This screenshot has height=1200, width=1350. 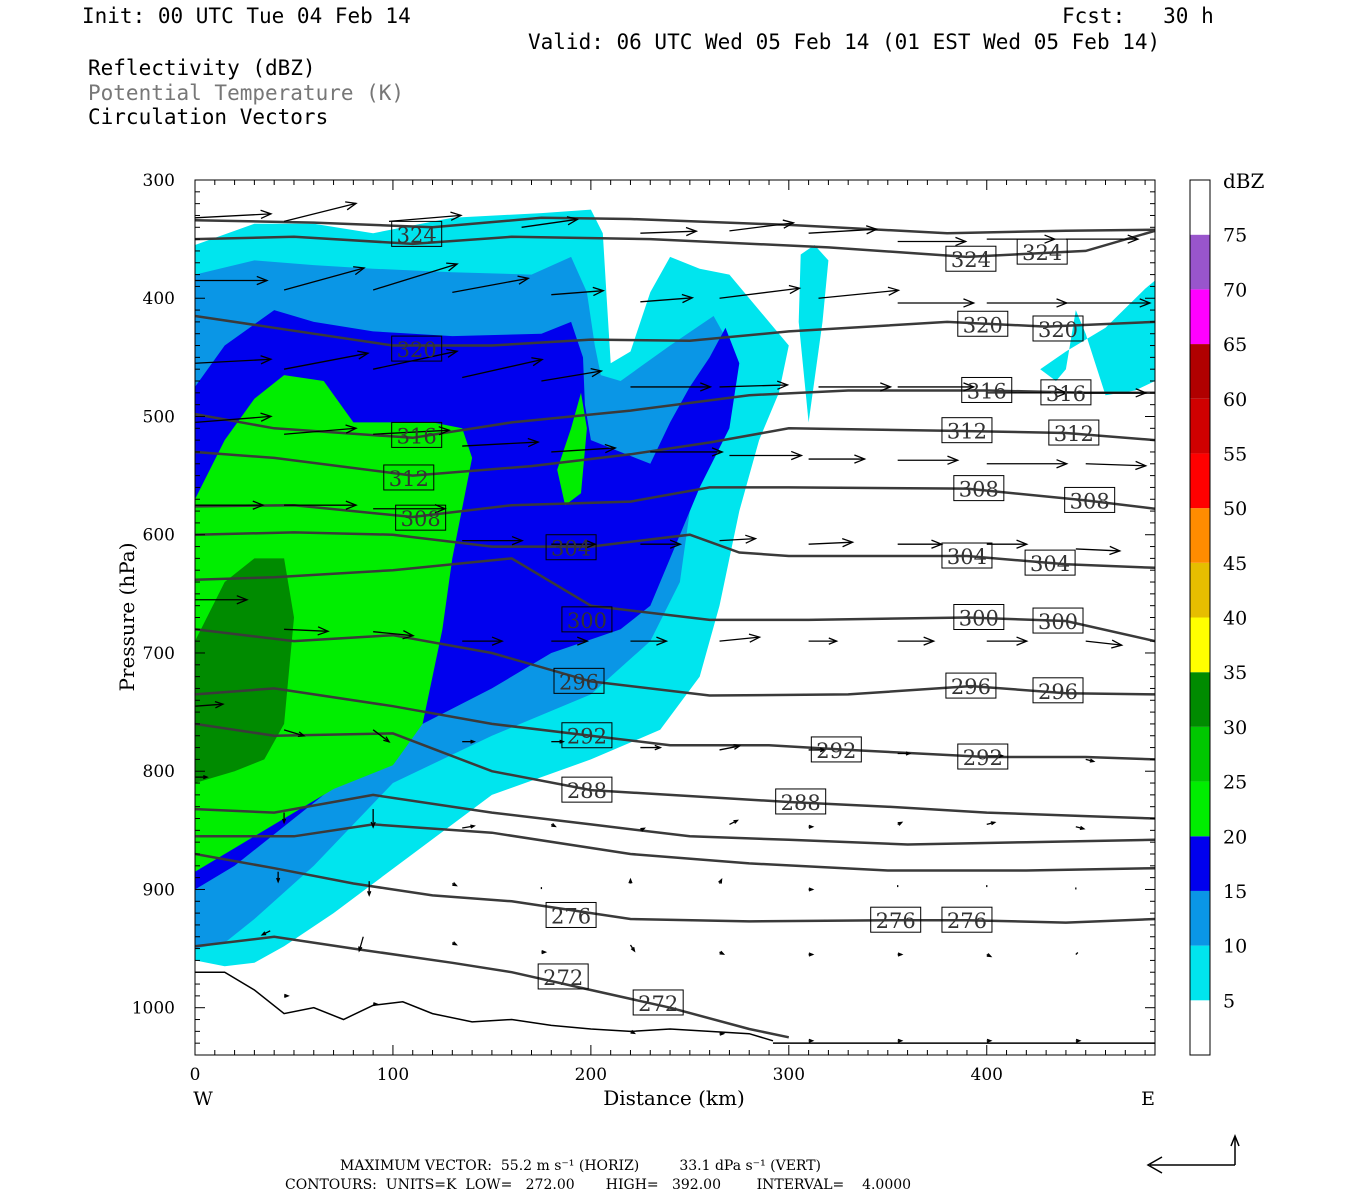 I want to click on colorbar-tick-label: 75, so click(x=1235, y=236).